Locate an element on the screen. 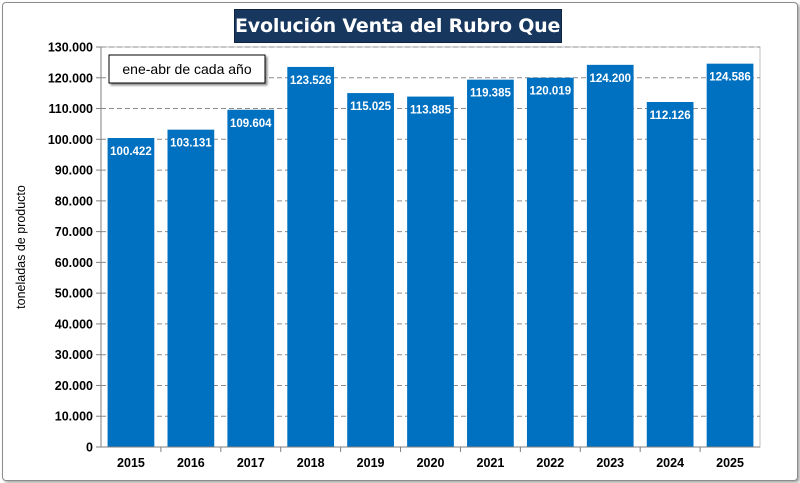 Image resolution: width=800 pixels, height=483 pixels. bar-2017 is located at coordinates (251, 278).